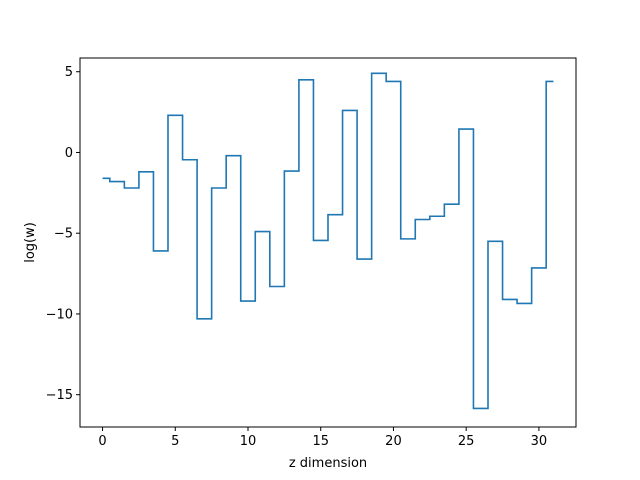 This screenshot has width=640, height=480. I want to click on y-axis-ticks: 5 0 −5 −10 −15, so click(63, 234).